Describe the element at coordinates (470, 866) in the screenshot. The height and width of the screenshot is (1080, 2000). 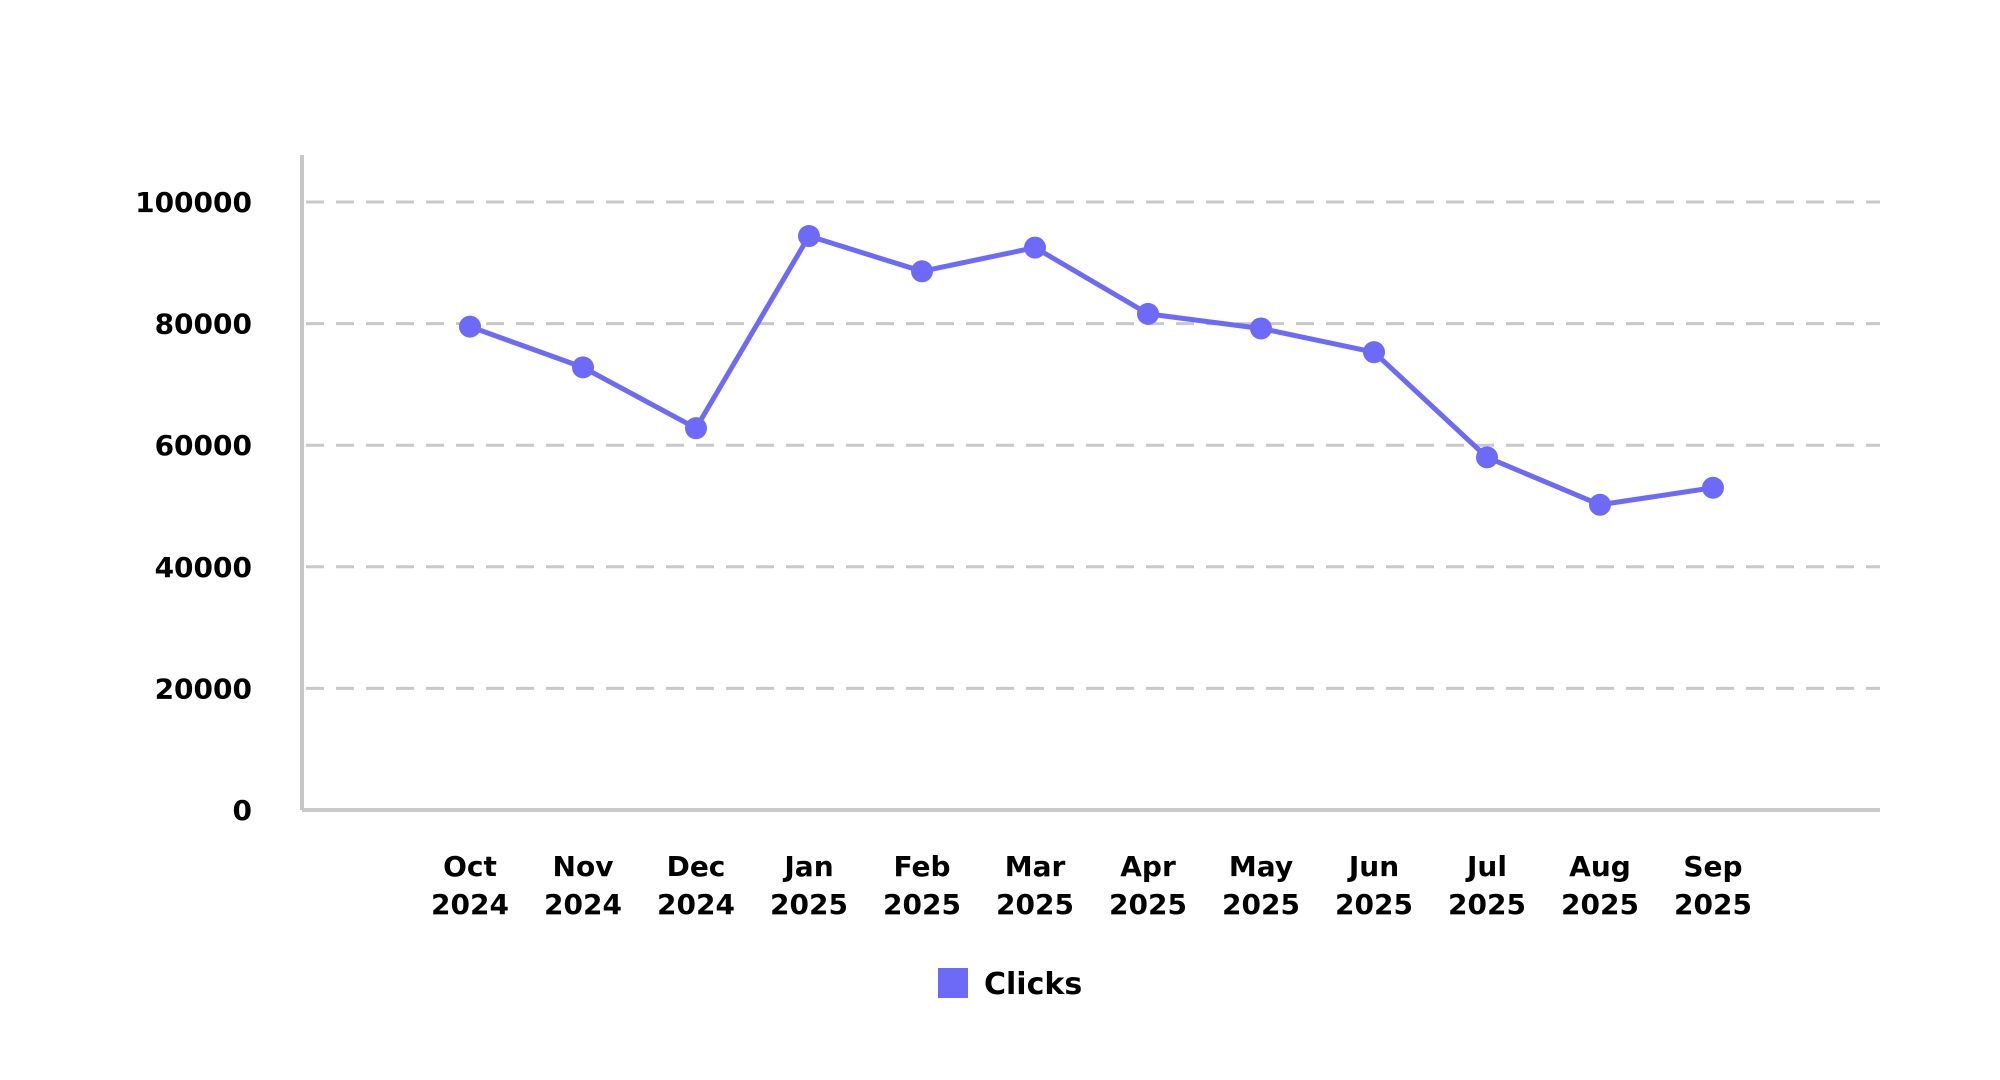
I see `x-tick-month: Oct` at that location.